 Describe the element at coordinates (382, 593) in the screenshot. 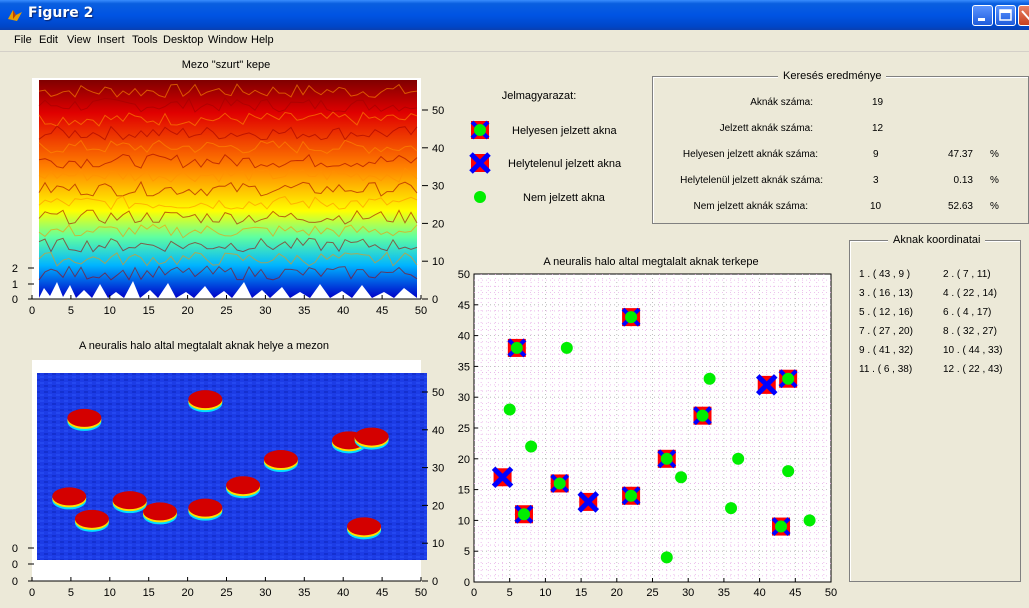

I see `field-xtick-label: 45` at that location.